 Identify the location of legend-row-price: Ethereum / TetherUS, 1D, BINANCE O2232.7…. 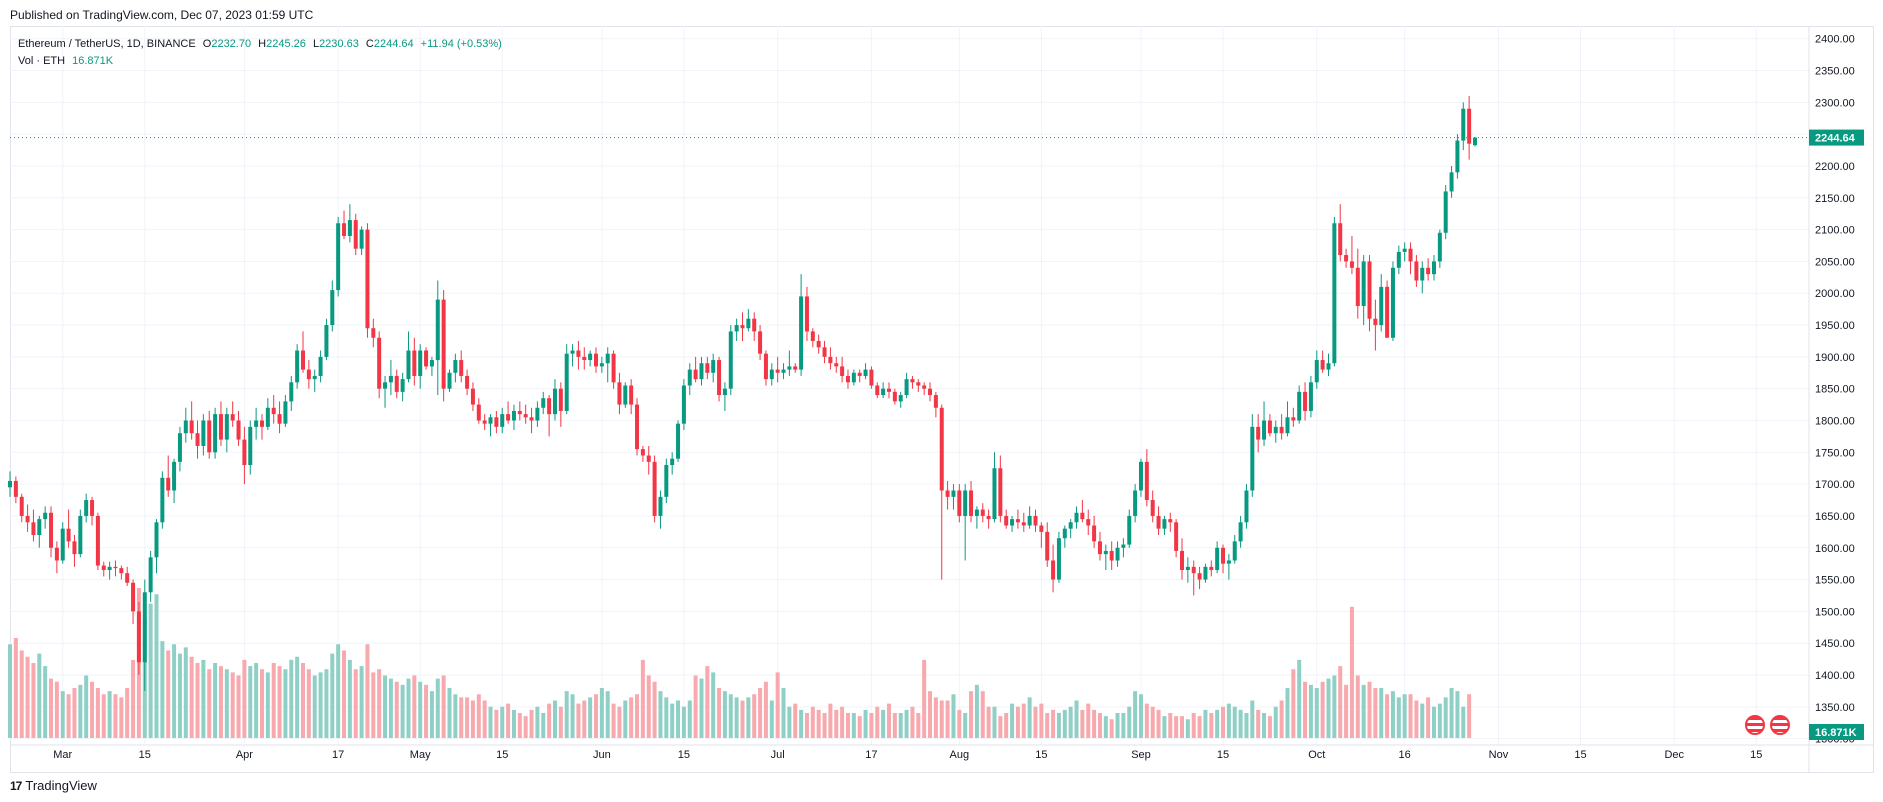
(262, 44).